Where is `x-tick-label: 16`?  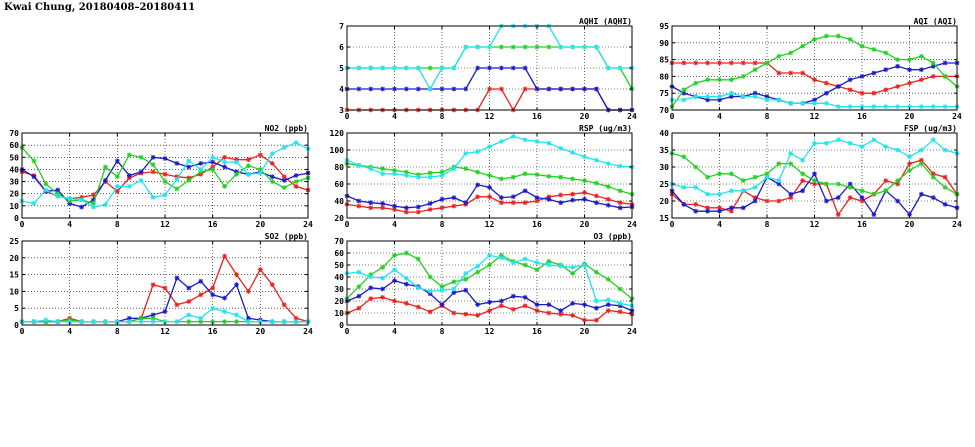
x-tick-label: 16 is located at coordinates (537, 331).